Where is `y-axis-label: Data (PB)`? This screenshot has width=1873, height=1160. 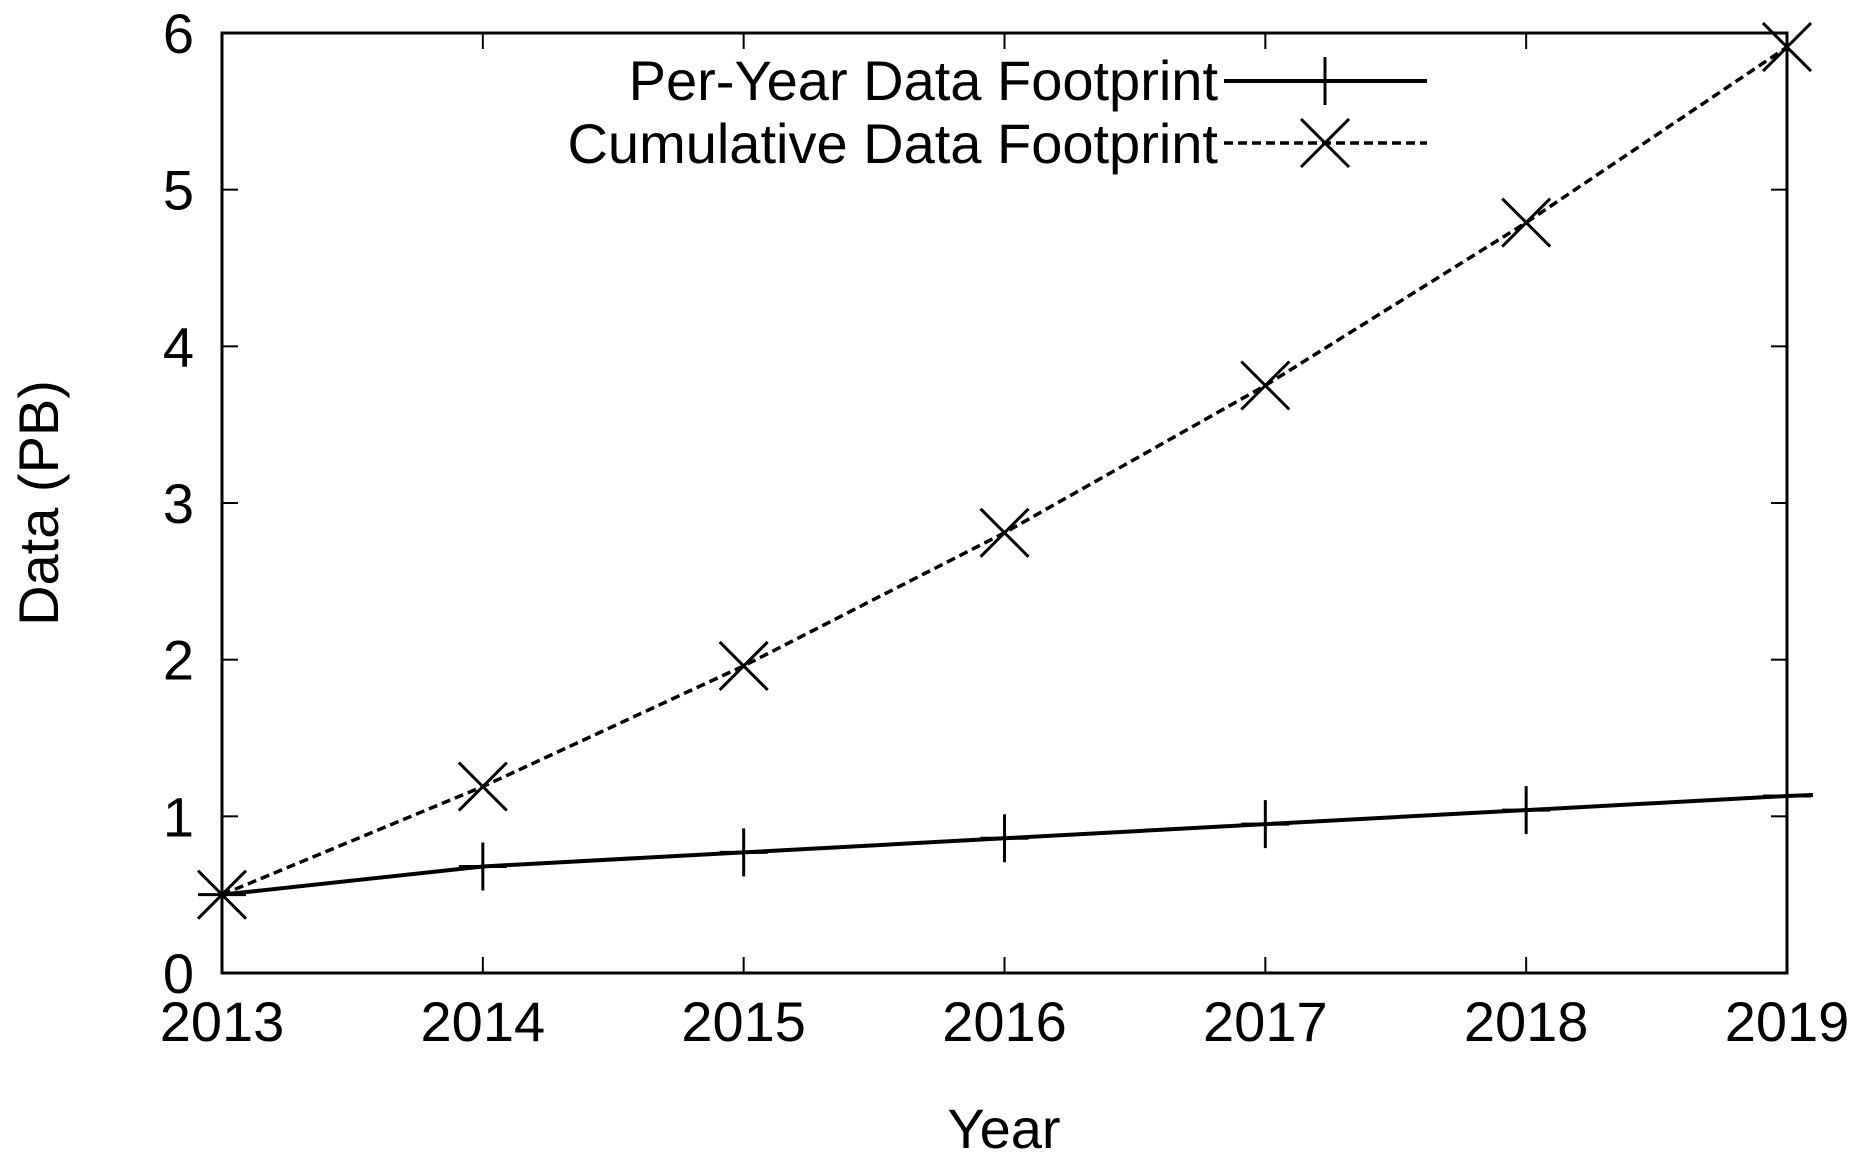
y-axis-label: Data (PB) is located at coordinates (38, 503).